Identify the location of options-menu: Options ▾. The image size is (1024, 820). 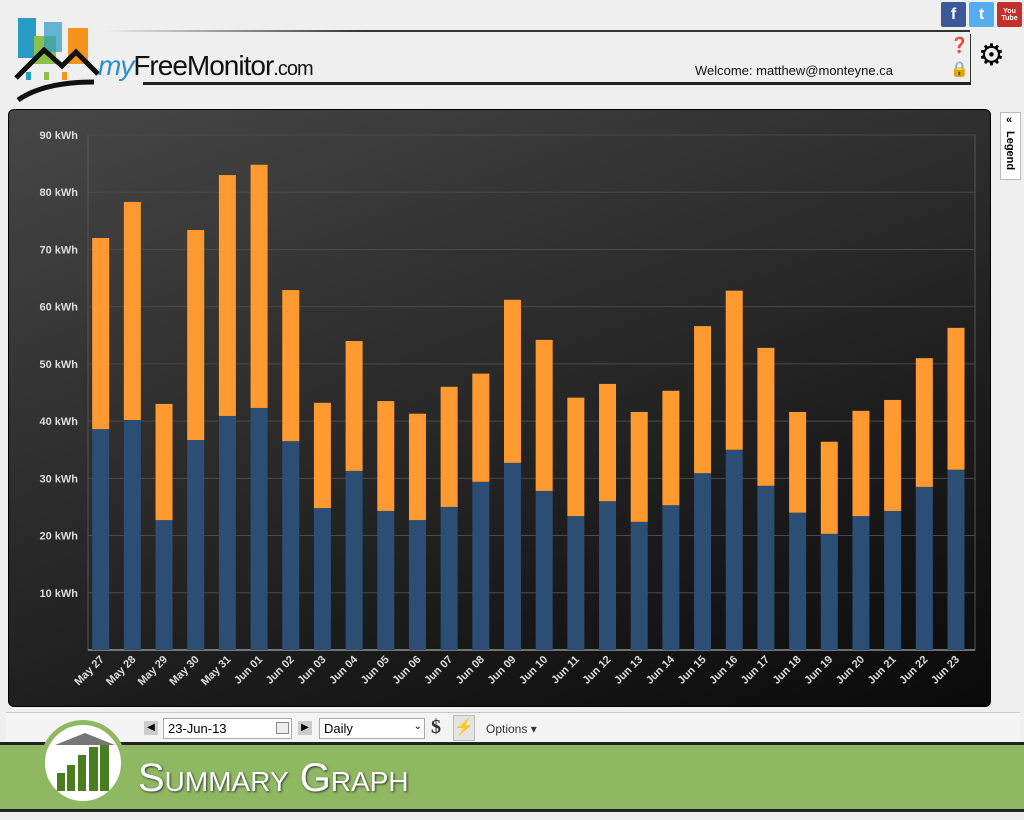
(511, 729).